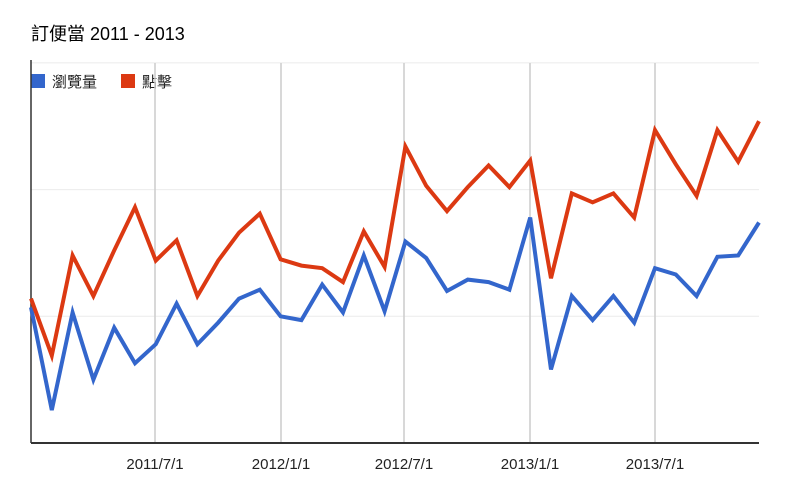 This screenshot has width=789, height=492. Describe the element at coordinates (404, 464) in the screenshot. I see `x-tick-label: 2012/7/1` at that location.